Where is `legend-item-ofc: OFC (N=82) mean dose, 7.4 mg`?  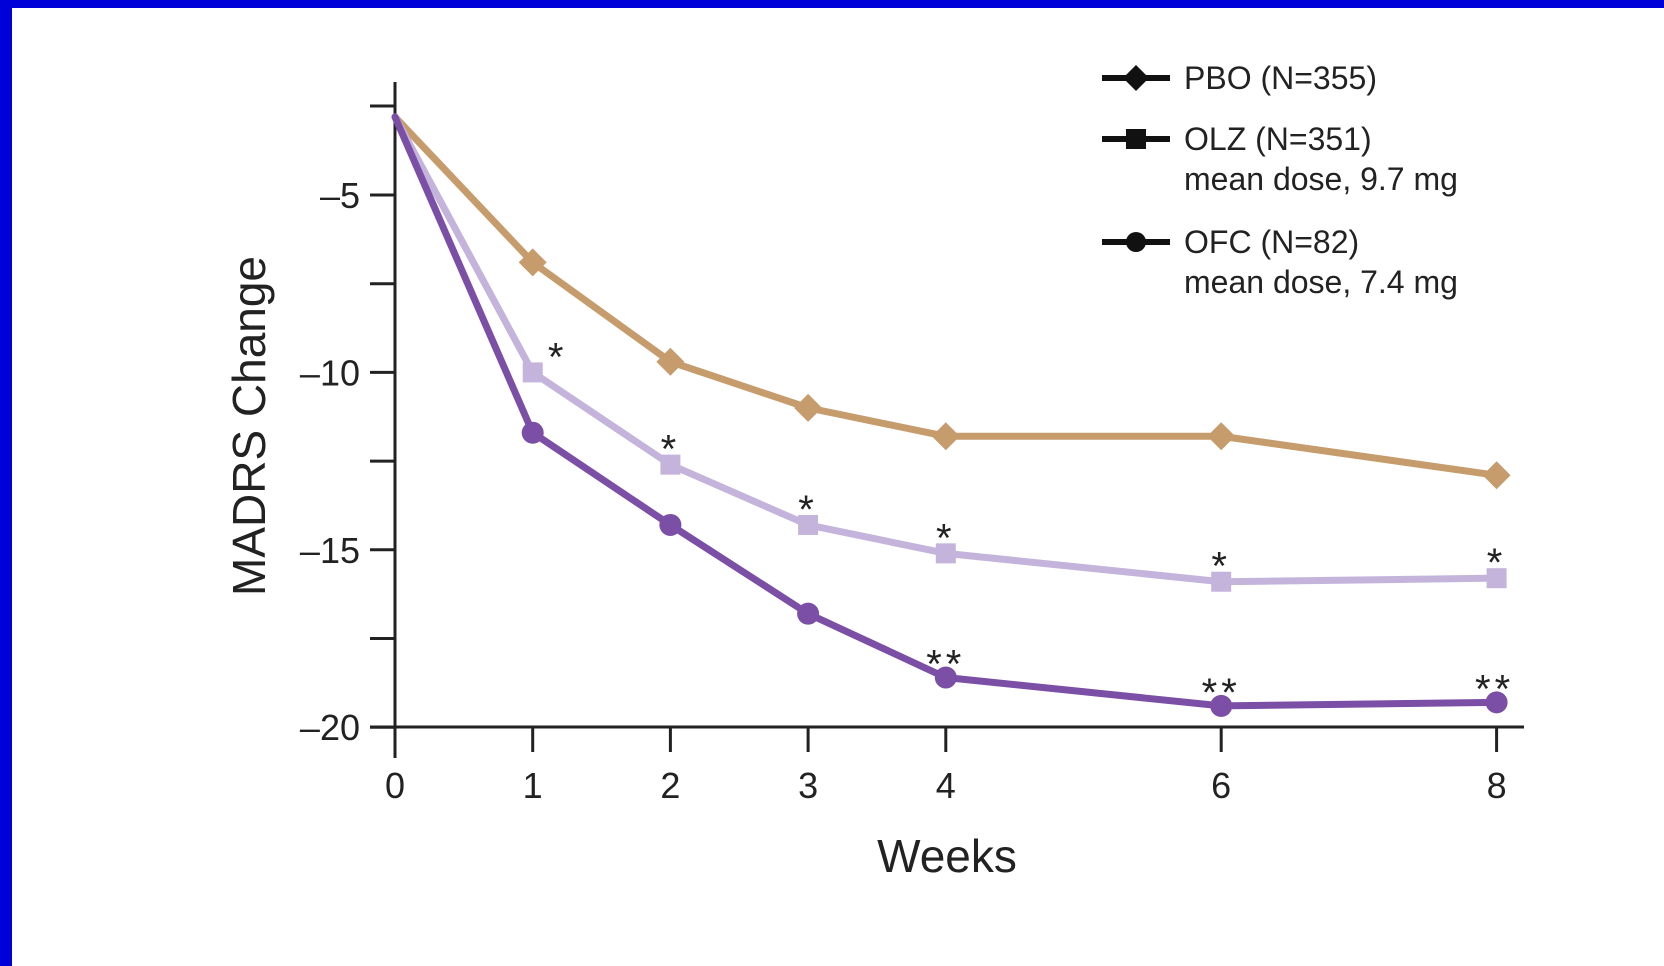
legend-item-ofc: OFC (N=82) mean dose, 7.4 mg is located at coordinates (1280, 262).